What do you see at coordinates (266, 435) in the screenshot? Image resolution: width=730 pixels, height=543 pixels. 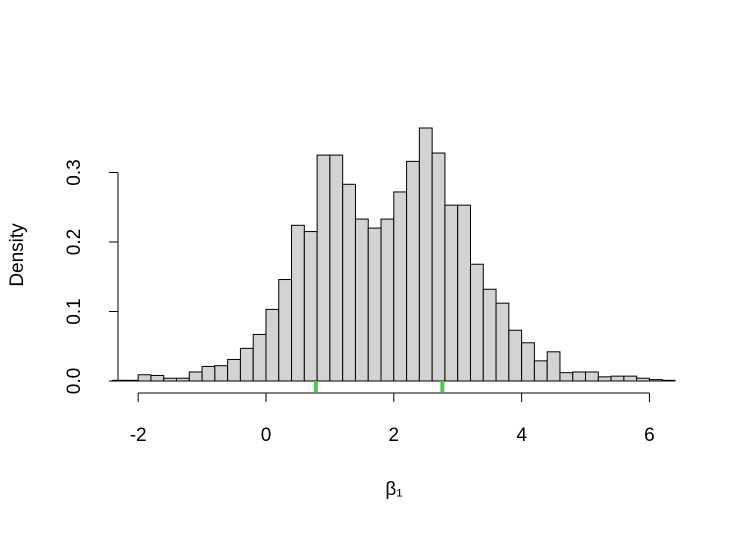 I see `x-tick-label: 0` at bounding box center [266, 435].